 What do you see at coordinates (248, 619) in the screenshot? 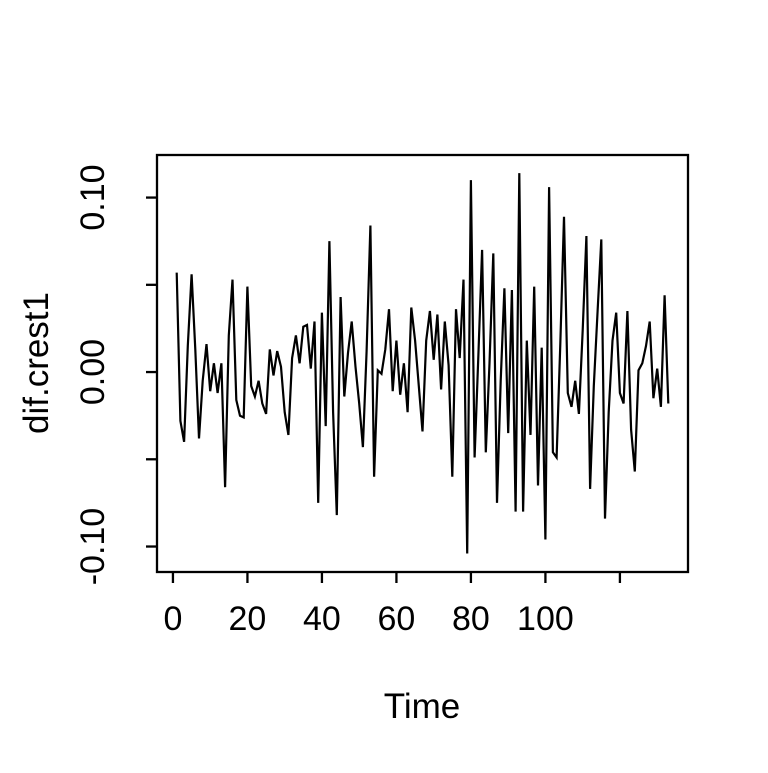
I see `x-tick-label: 20` at bounding box center [248, 619].